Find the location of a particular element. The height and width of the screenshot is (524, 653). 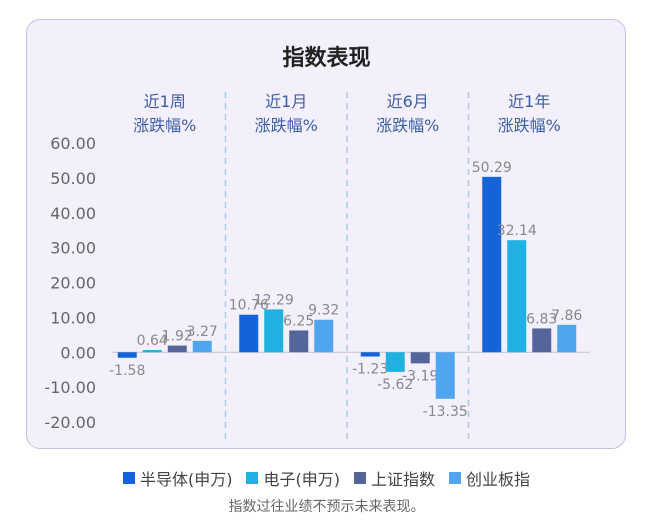

category-label-period: 近1月 is located at coordinates (286, 101).